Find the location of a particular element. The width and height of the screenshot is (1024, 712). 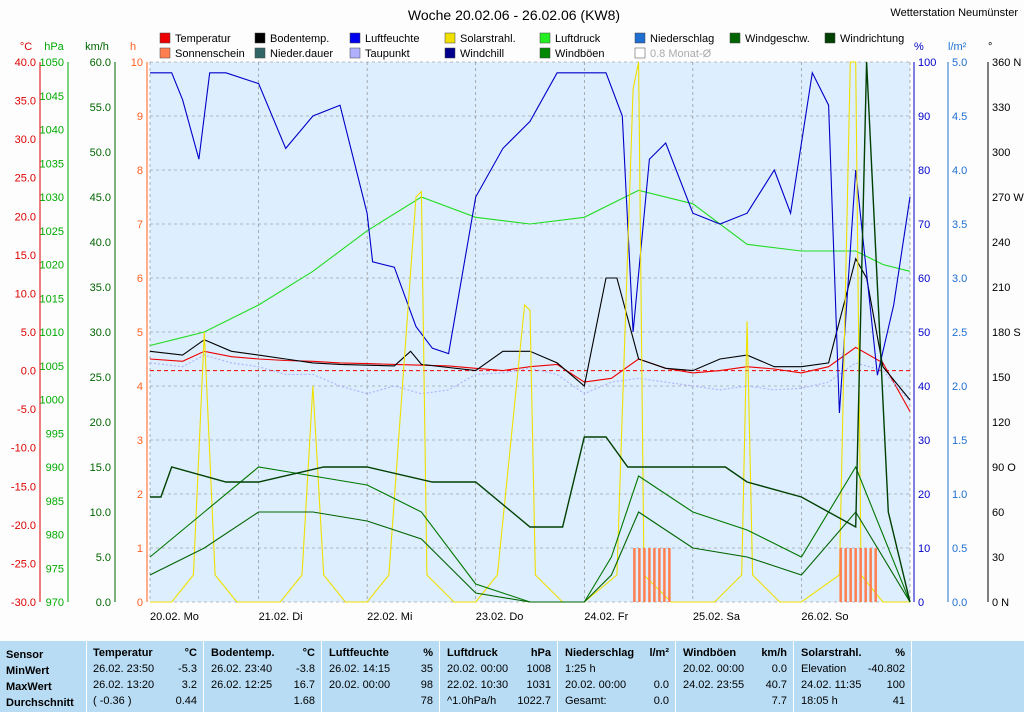

left-axis-tick: 995 is located at coordinates (55, 434).